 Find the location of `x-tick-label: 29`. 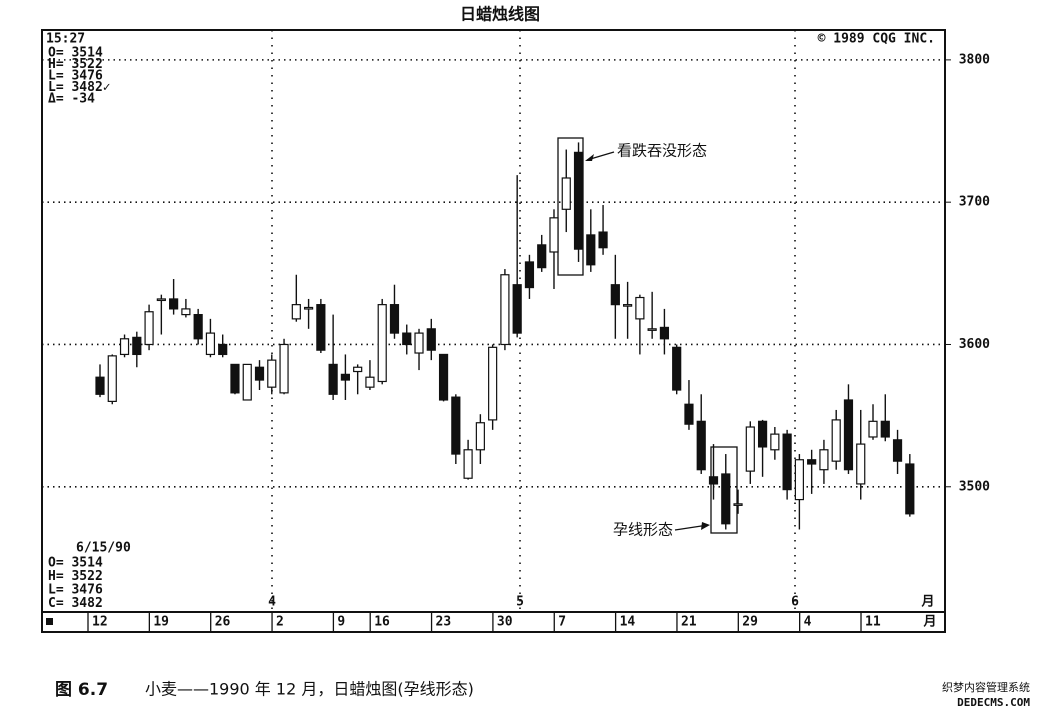

x-tick-label: 29 is located at coordinates (750, 622).